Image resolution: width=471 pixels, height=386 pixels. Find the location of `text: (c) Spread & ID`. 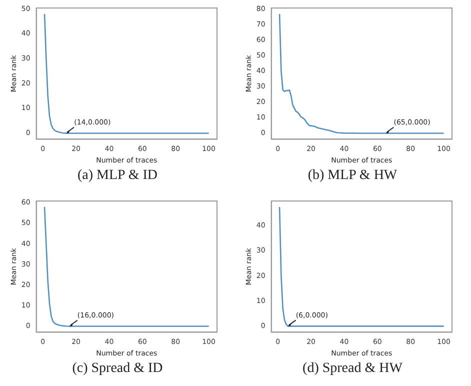

text: (c) Spread & ID is located at coordinates (117, 369).